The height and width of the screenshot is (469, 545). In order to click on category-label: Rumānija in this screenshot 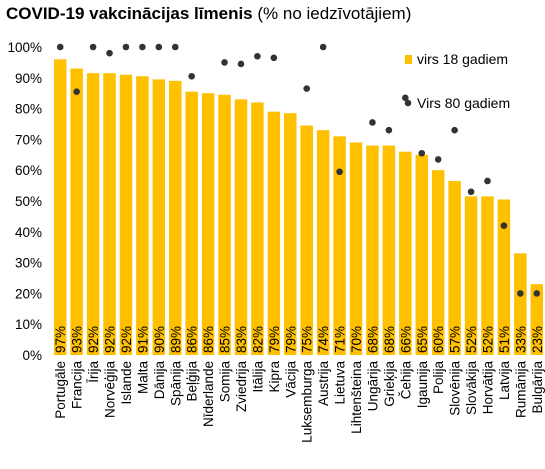, I will do `click(520, 390)`.